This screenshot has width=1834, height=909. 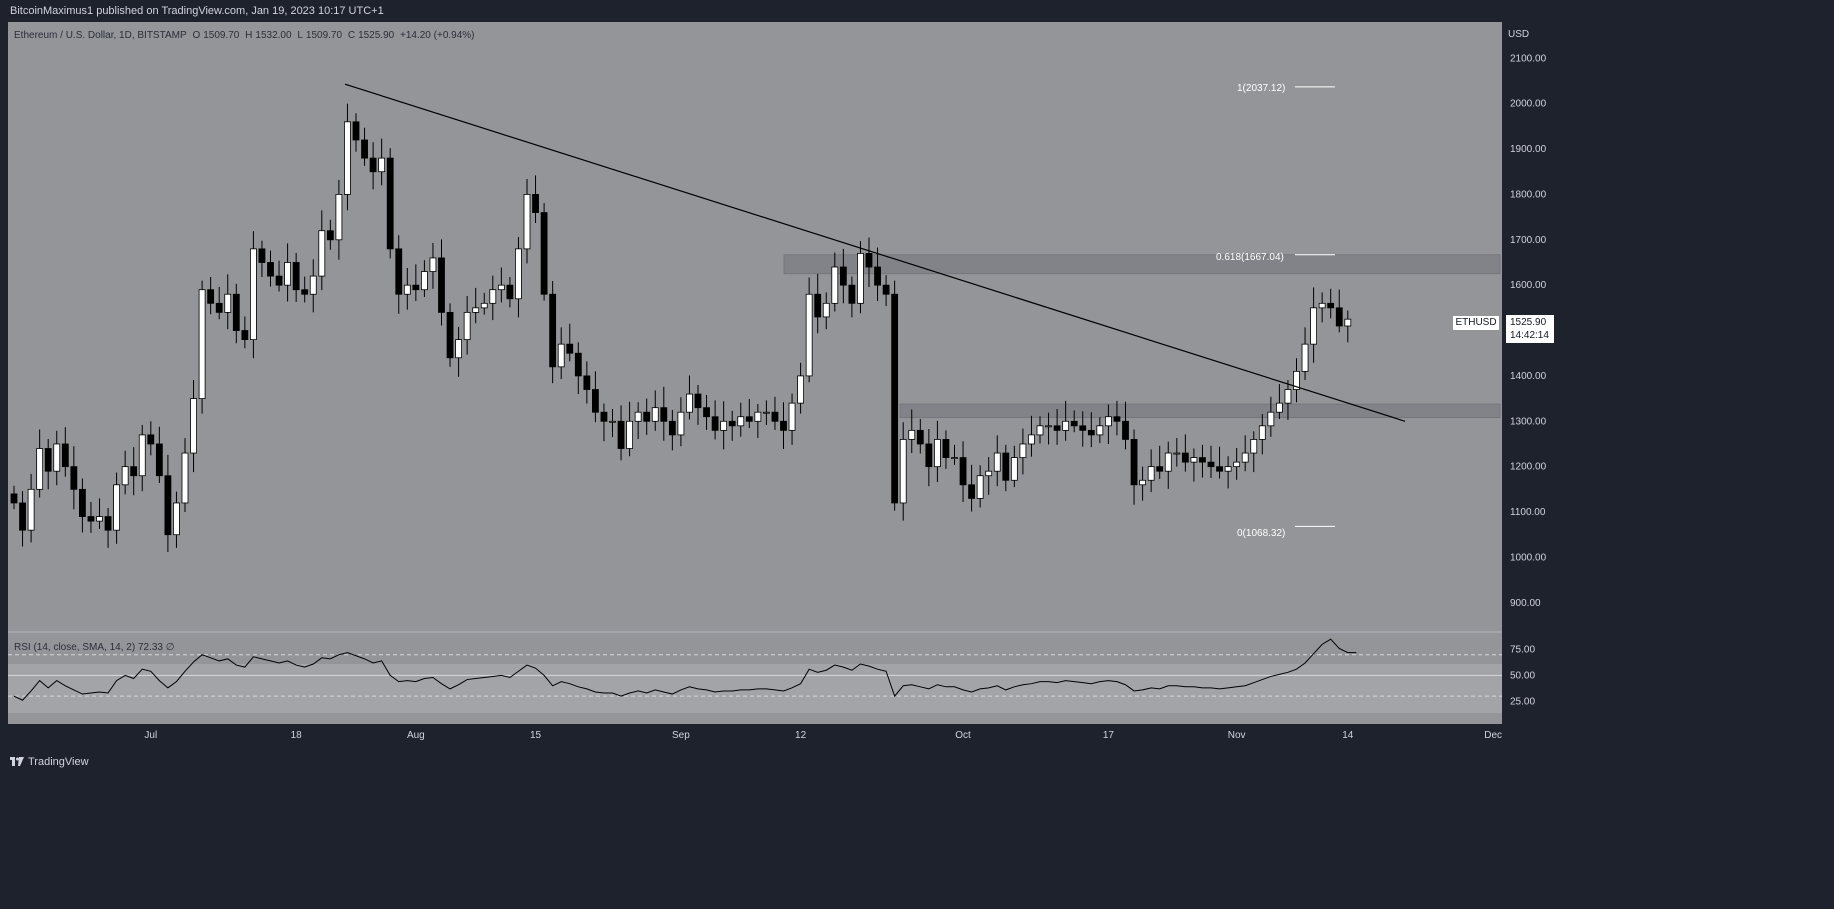 What do you see at coordinates (1261, 533) in the screenshot?
I see `fib-label-0: 0(1068.32)` at bounding box center [1261, 533].